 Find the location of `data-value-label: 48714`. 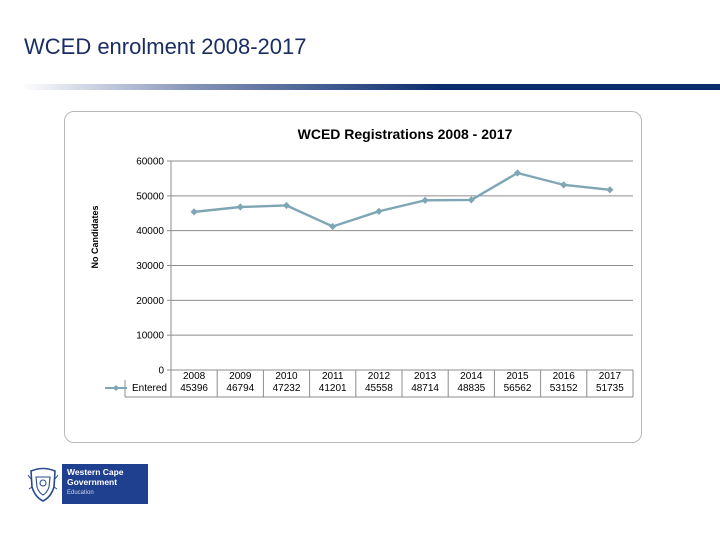

data-value-label: 48714 is located at coordinates (425, 388).